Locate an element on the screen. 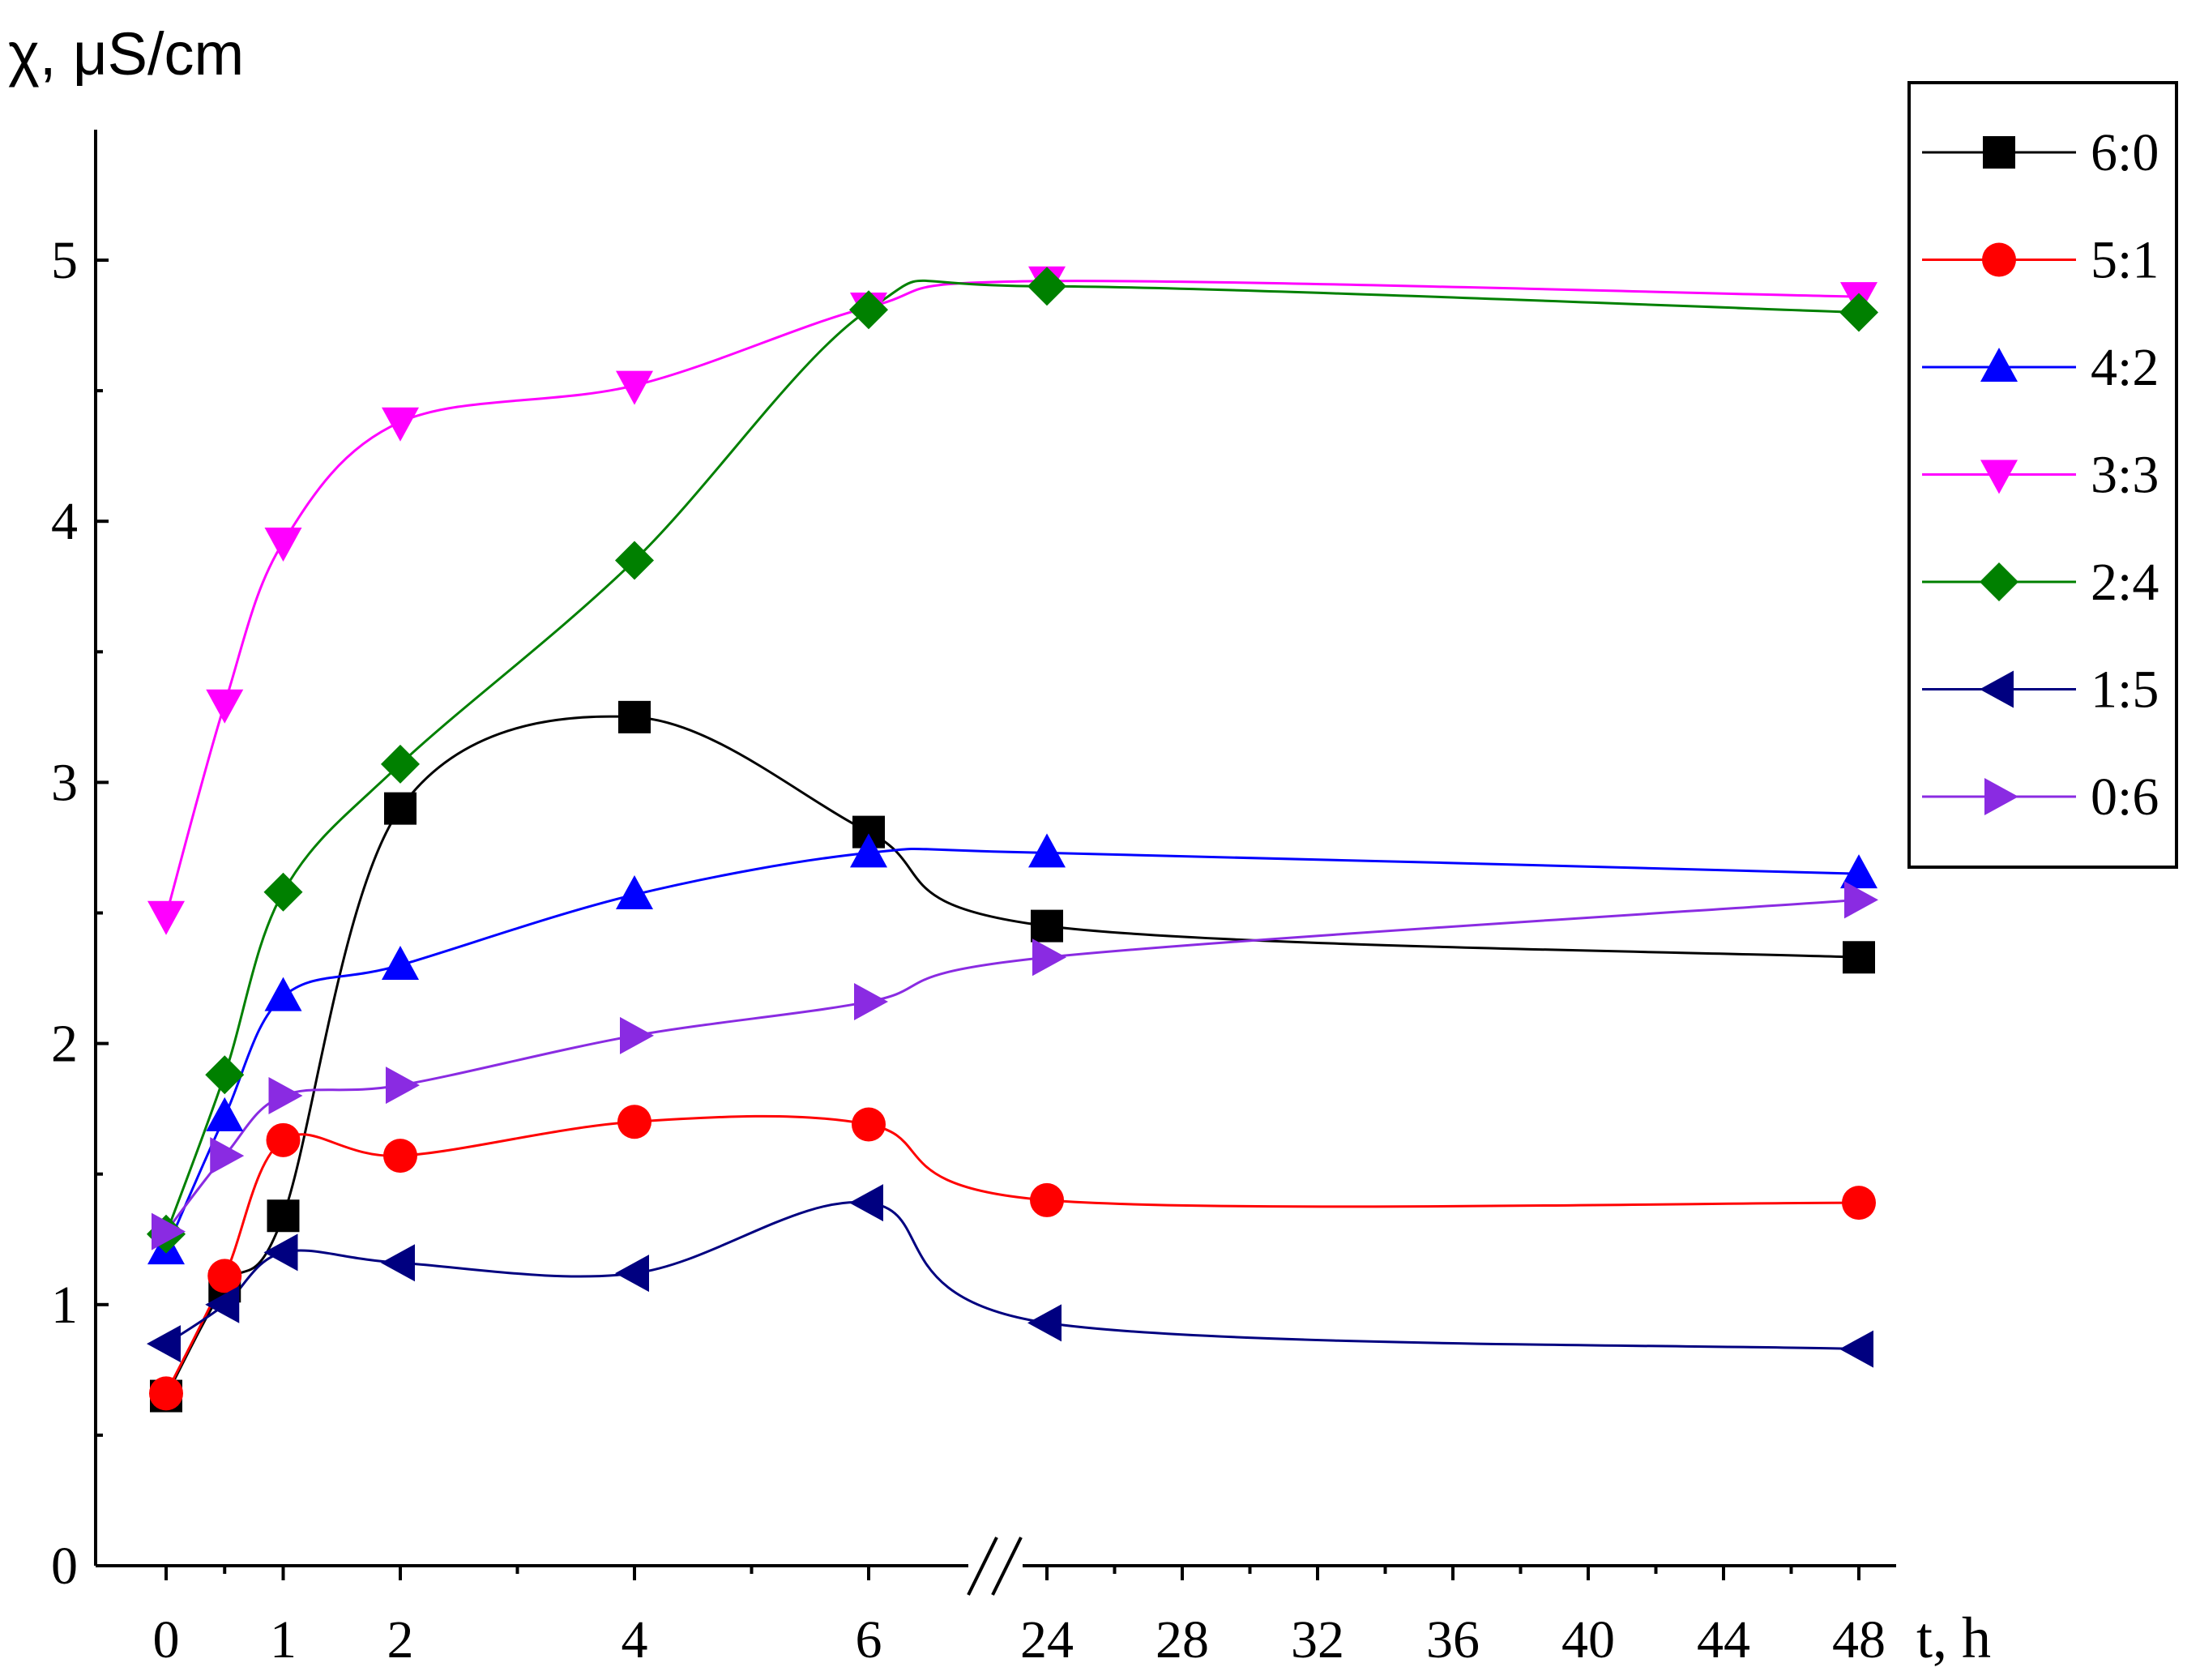  legend-label-1-5: 1:5 is located at coordinates (2125, 690).